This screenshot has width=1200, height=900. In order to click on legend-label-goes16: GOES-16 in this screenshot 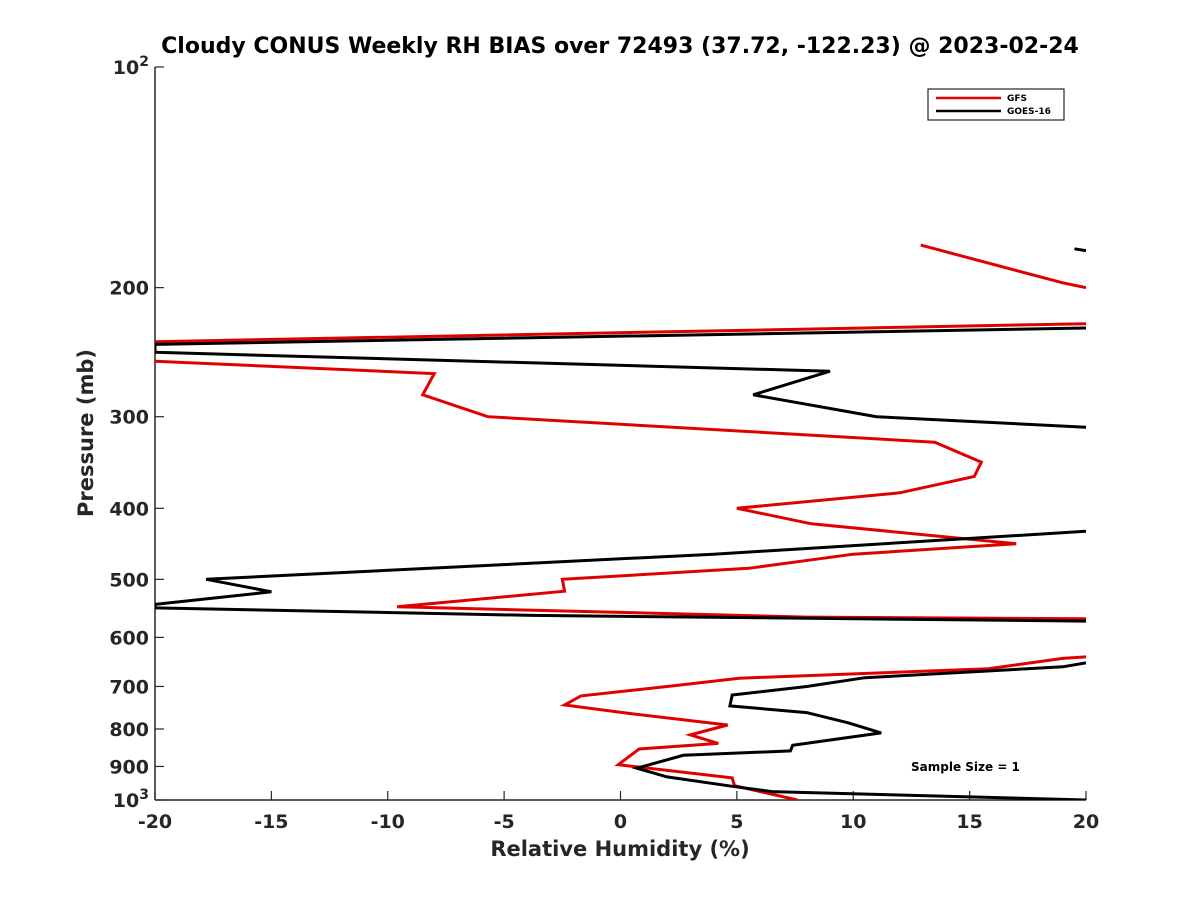, I will do `click(1029, 112)`.